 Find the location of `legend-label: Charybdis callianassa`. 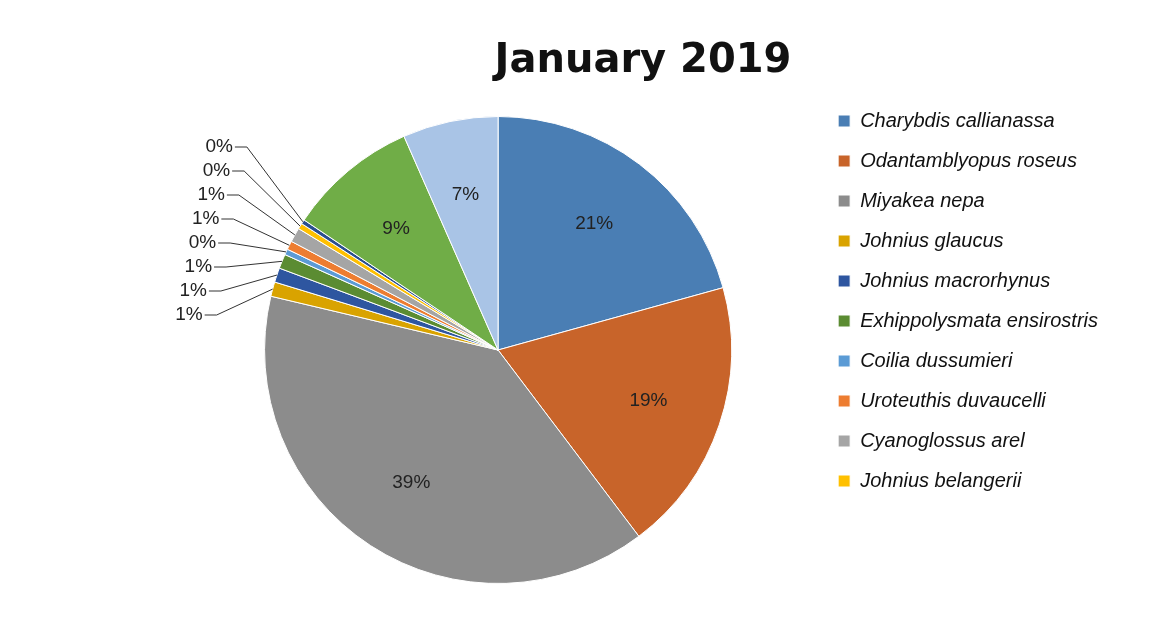

legend-label: Charybdis callianassa is located at coordinates (957, 119).